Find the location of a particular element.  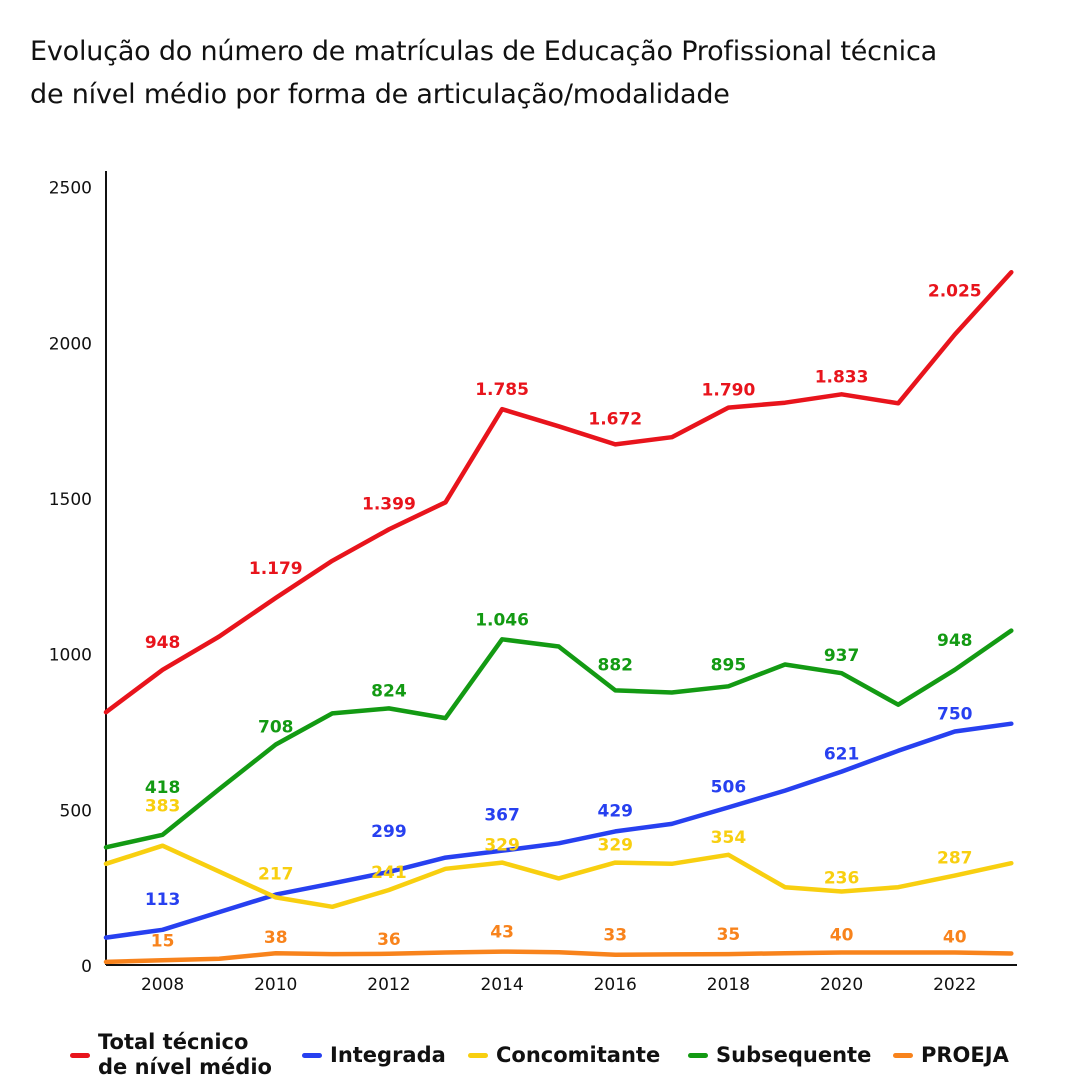

x-tick-label: 2016 is located at coordinates (615, 985).